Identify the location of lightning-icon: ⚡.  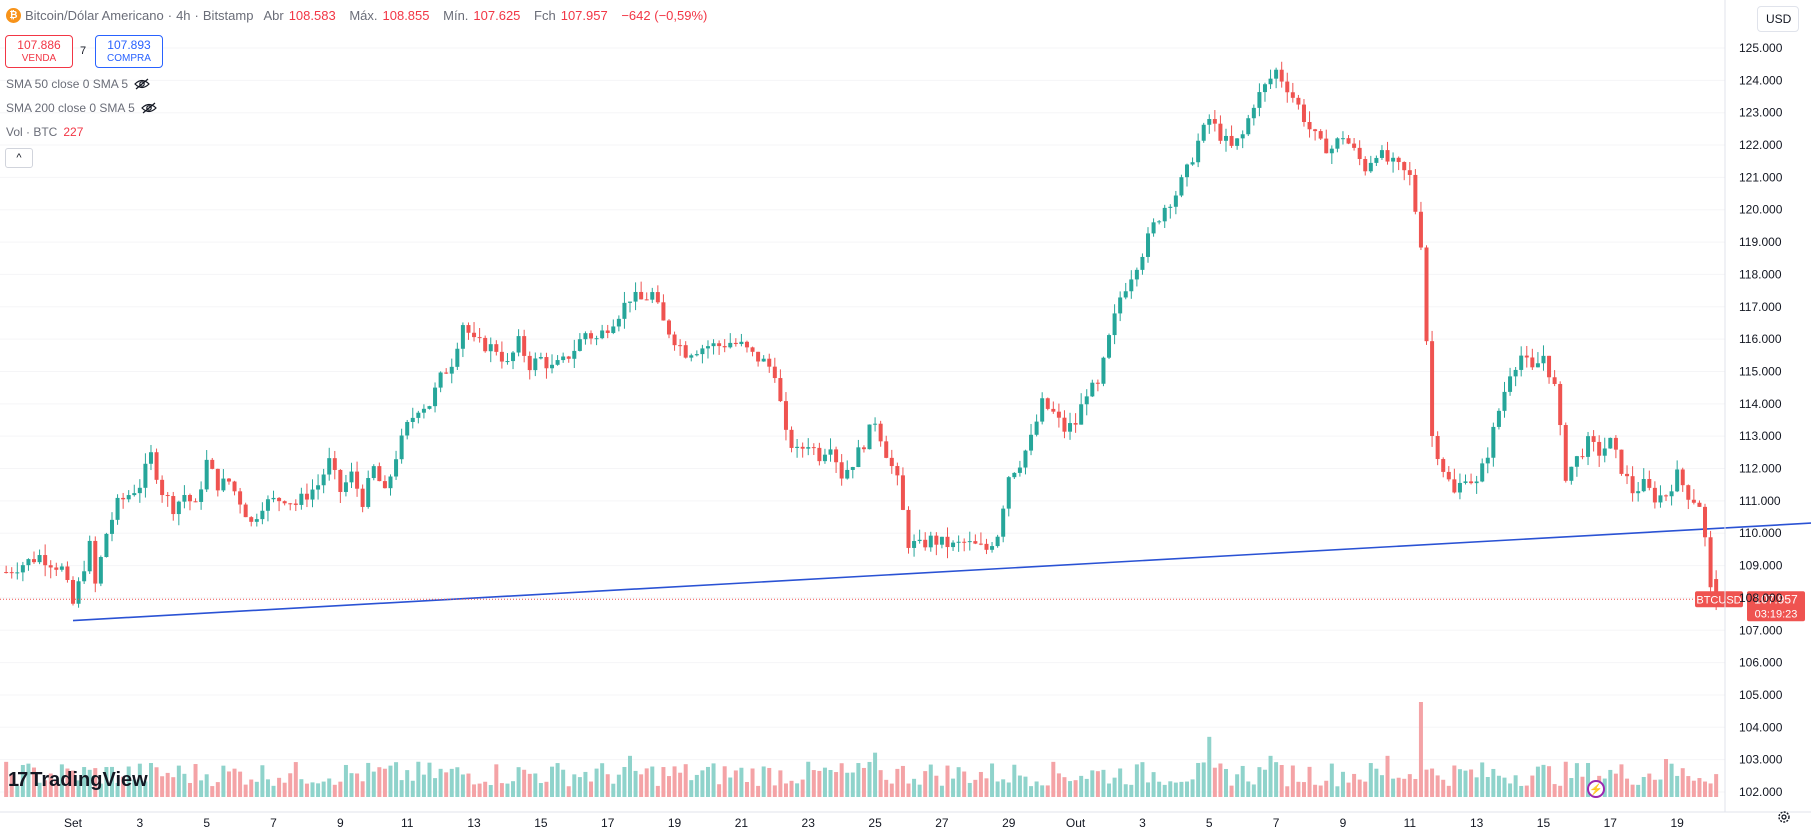
(1596, 789).